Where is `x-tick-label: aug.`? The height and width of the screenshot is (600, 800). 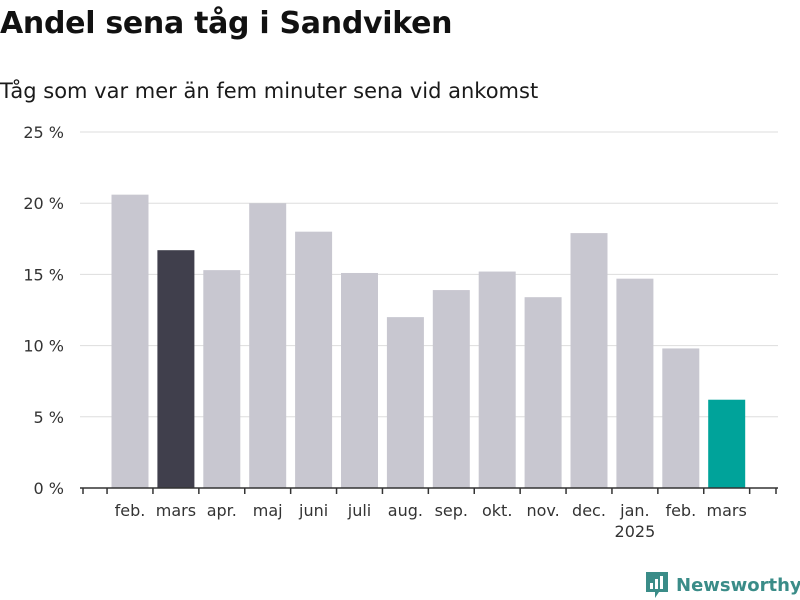 x-tick-label: aug. is located at coordinates (405, 510).